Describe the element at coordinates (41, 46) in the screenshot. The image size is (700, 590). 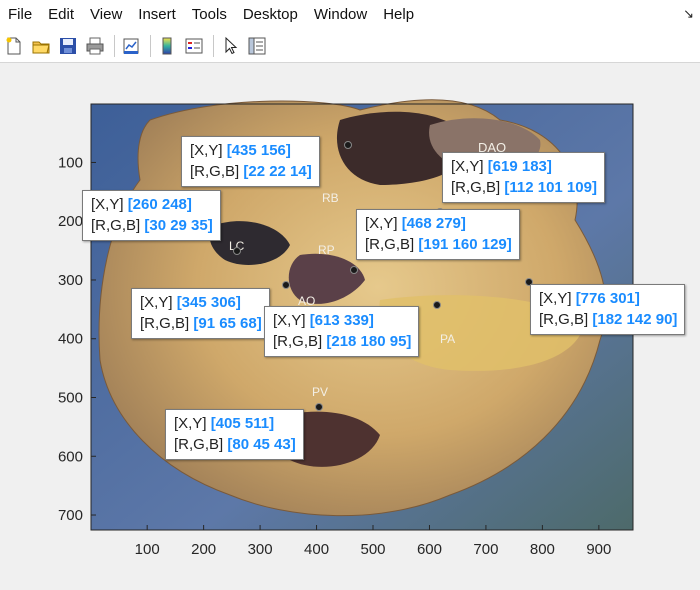
I see `open-file-icon` at that location.